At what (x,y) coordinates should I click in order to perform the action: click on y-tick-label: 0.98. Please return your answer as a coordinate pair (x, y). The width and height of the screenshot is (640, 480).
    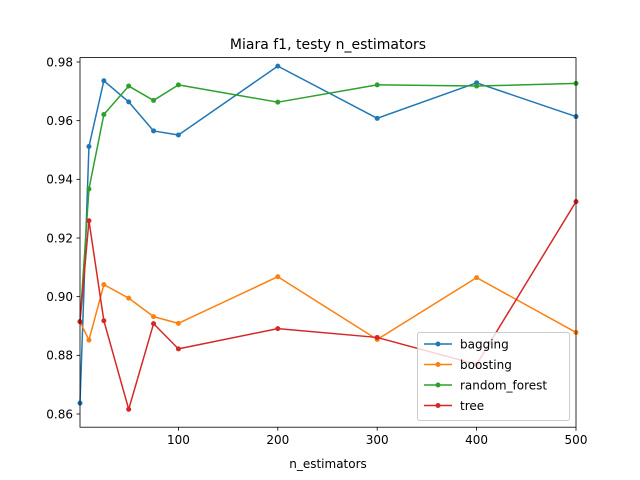
    Looking at the image, I should click on (59, 62).